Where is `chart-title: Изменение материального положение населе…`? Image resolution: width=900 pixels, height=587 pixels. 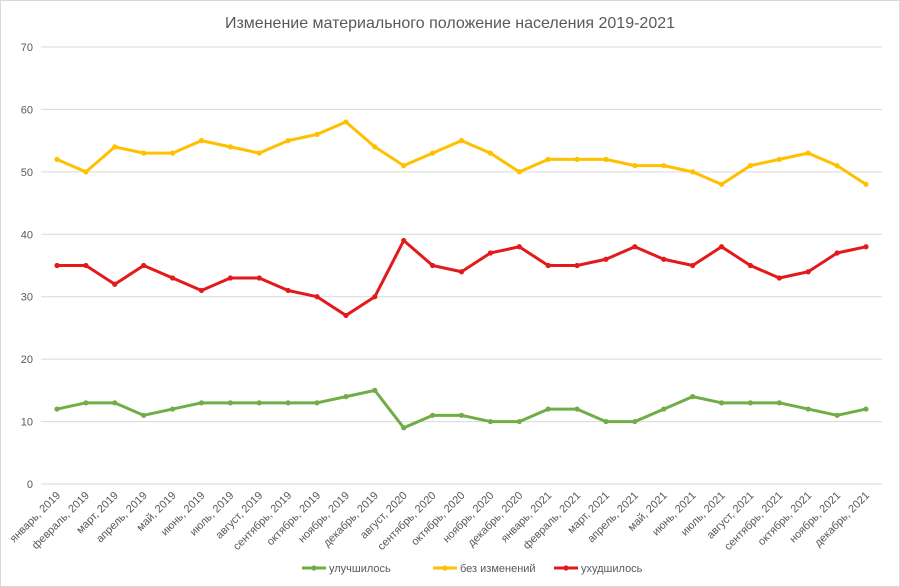
chart-title: Изменение материального положение населе… is located at coordinates (450, 23).